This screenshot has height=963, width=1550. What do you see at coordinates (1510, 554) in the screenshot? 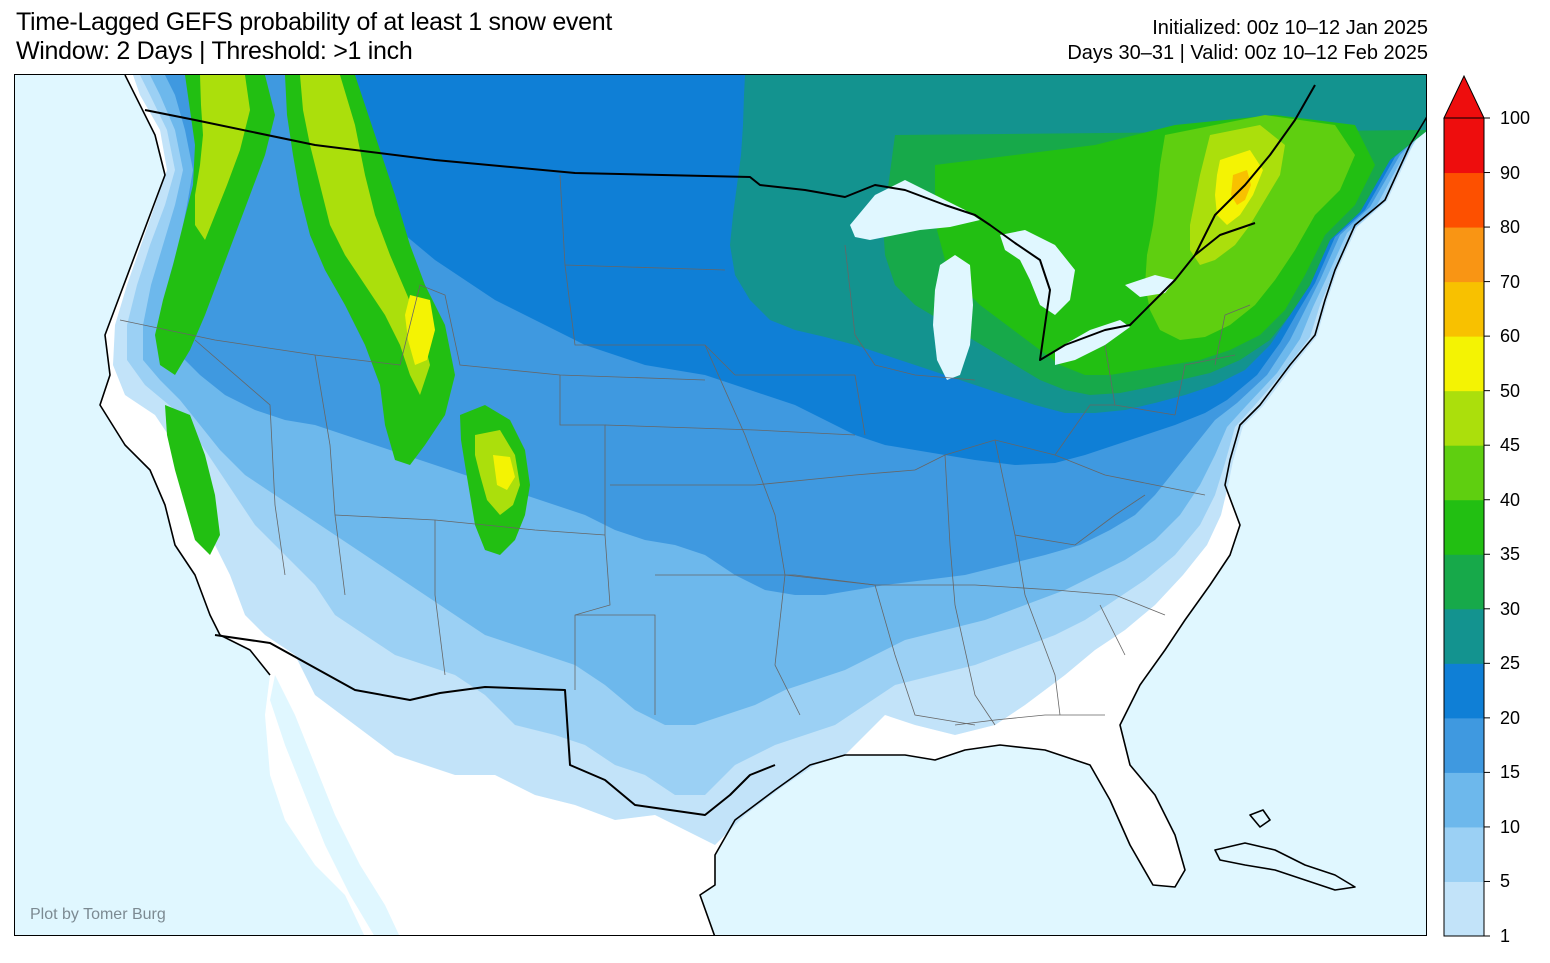
I see `colorbar-tick-label: 35` at bounding box center [1510, 554].